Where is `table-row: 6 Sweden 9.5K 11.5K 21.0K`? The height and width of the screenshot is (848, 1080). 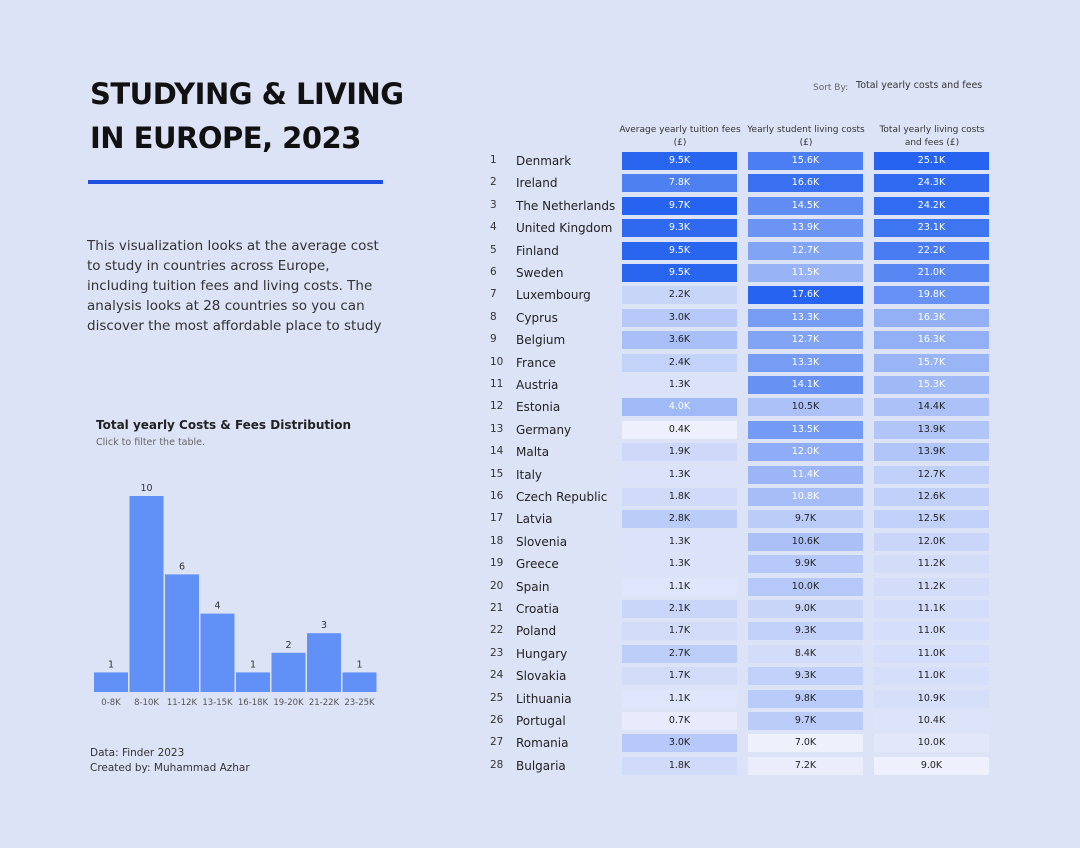 table-row: 6 Sweden 9.5K 11.5K 21.0K is located at coordinates (741, 273).